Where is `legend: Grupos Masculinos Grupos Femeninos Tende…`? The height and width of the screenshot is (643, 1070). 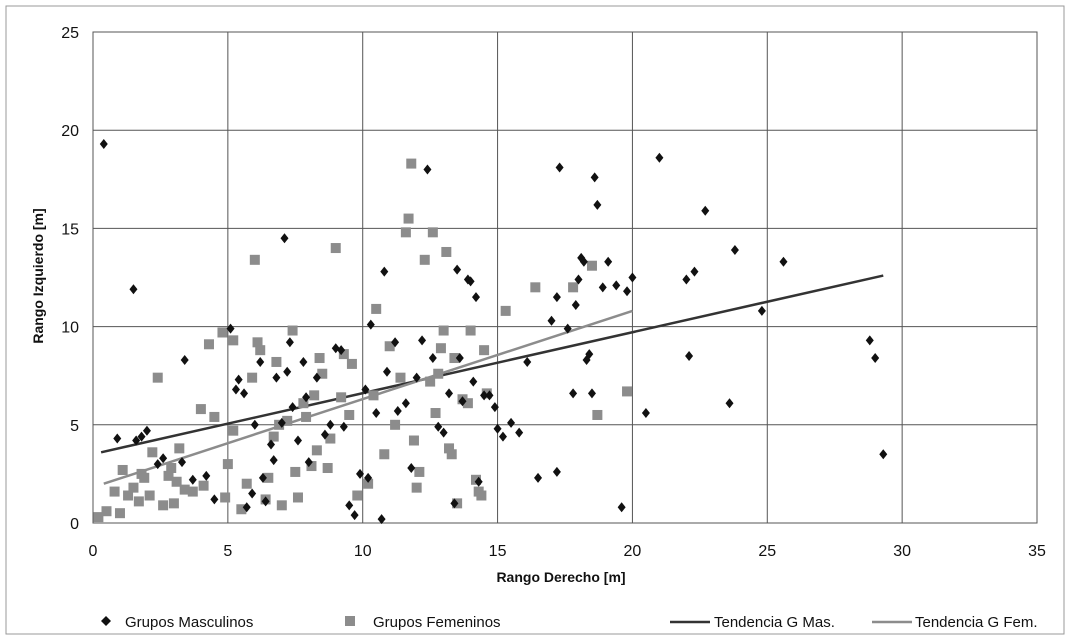
legend: Grupos Masculinos Grupos Femeninos Tende… is located at coordinates (569, 622).